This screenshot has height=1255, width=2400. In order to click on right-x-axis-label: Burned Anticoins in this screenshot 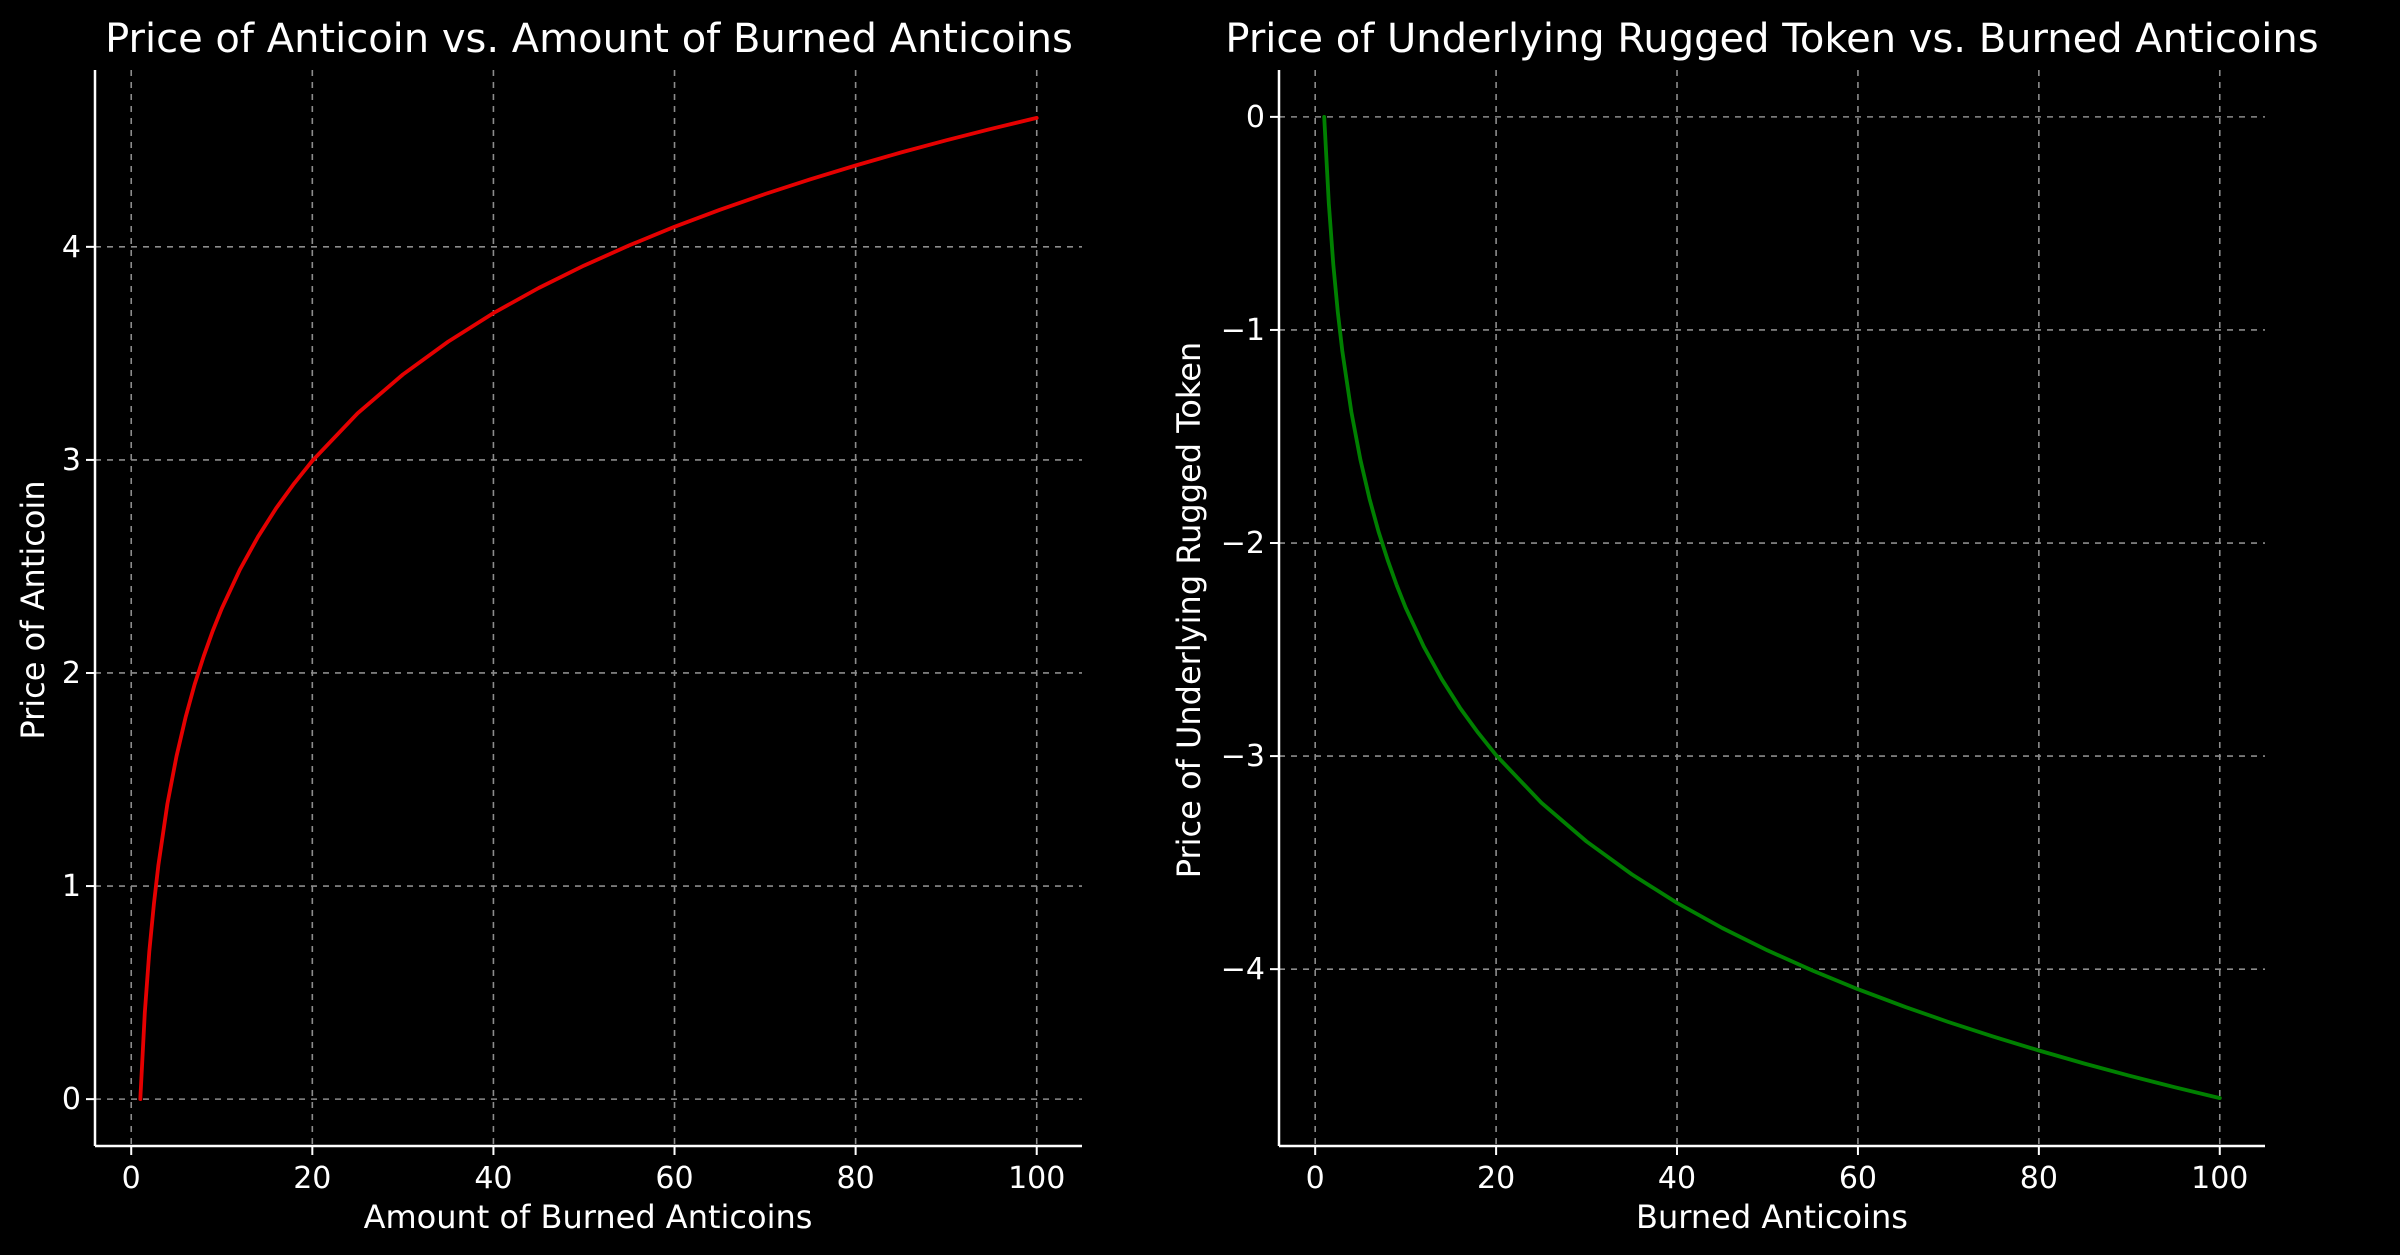, I will do `click(1772, 1217)`.